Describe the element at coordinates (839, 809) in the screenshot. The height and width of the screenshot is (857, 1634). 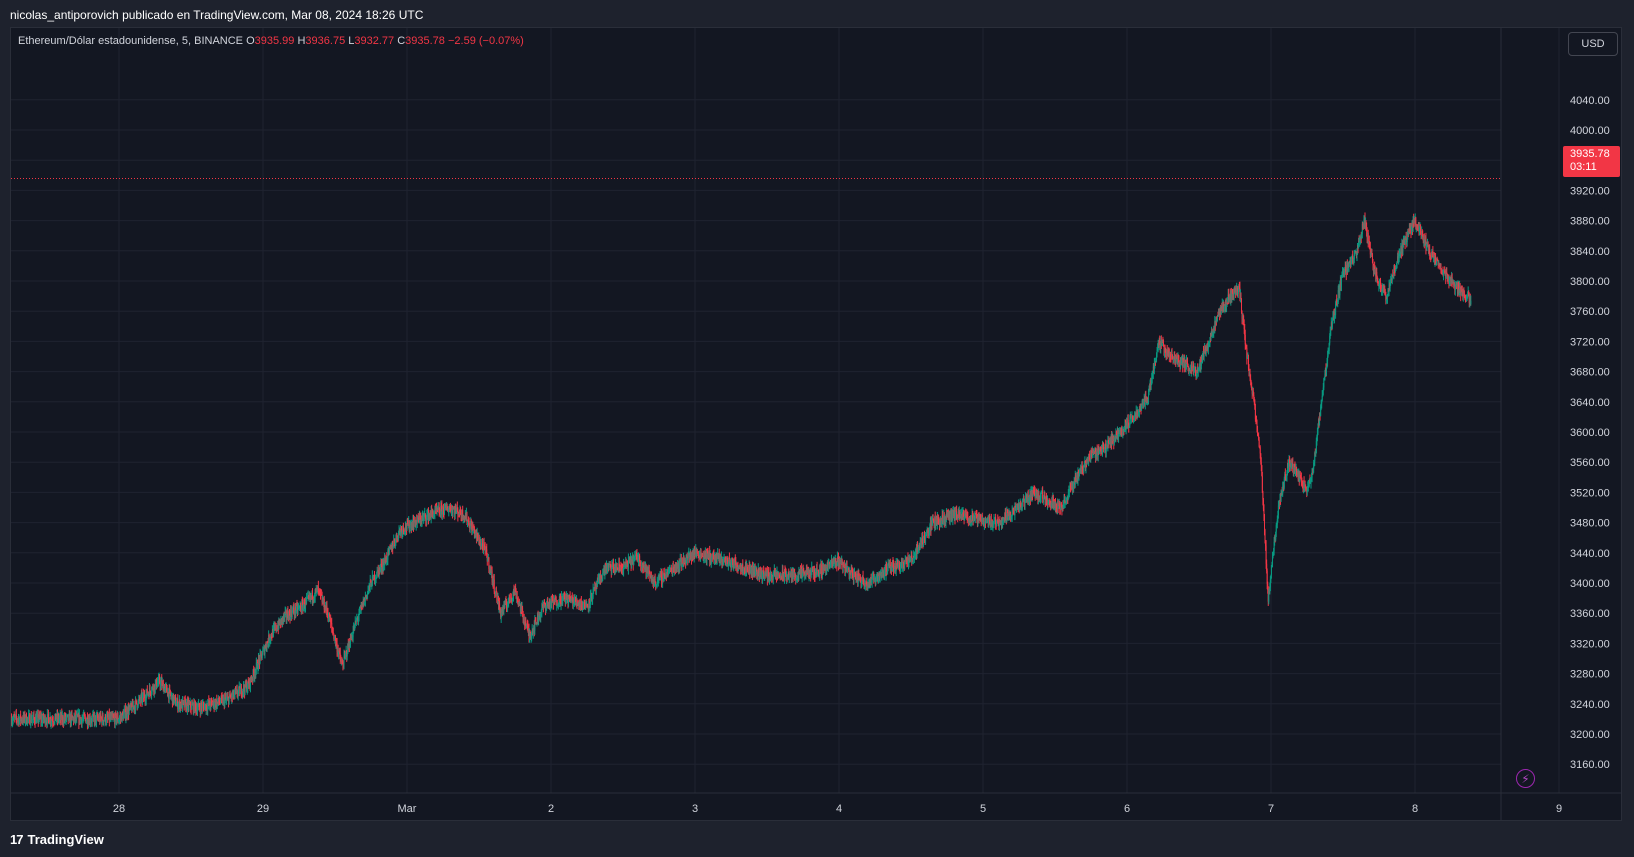
I see `x-tick-label: 4` at that location.